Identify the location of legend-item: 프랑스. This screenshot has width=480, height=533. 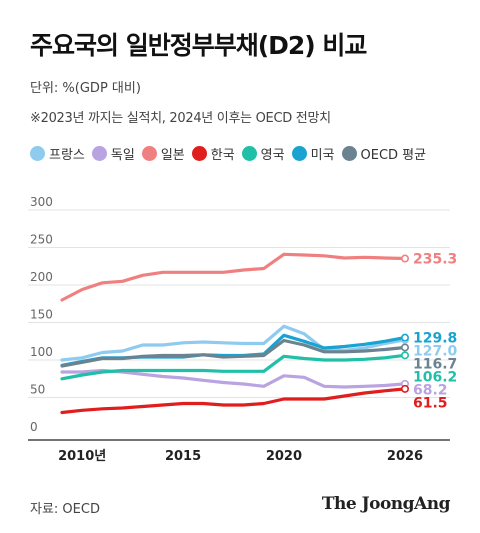
(57, 153).